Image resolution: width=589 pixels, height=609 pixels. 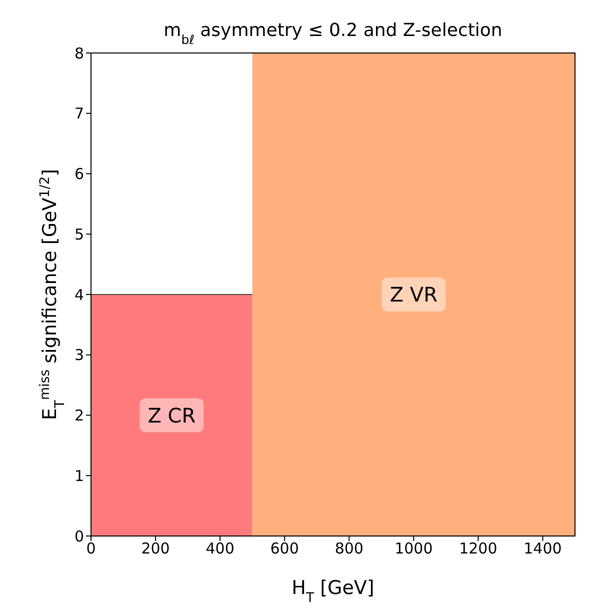 What do you see at coordinates (414, 294) in the screenshot?
I see `series-label: Z VR` at bounding box center [414, 294].